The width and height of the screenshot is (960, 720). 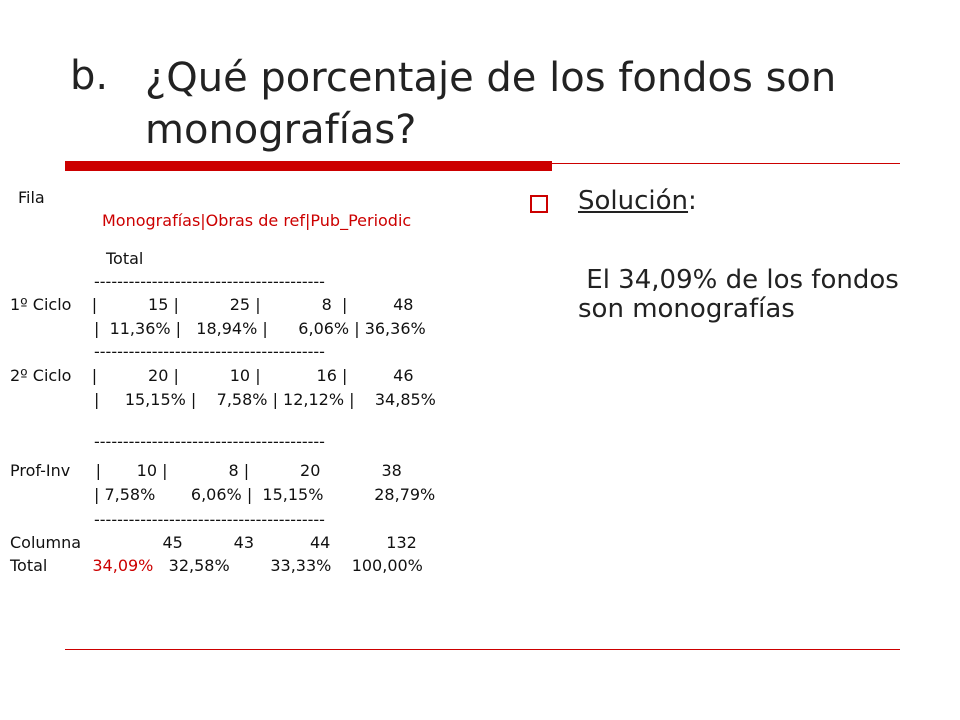 What do you see at coordinates (212, 304) in the screenshot?
I see `row-1-counts: 1º Ciclo | 15 | 25 | 8 | 48` at bounding box center [212, 304].